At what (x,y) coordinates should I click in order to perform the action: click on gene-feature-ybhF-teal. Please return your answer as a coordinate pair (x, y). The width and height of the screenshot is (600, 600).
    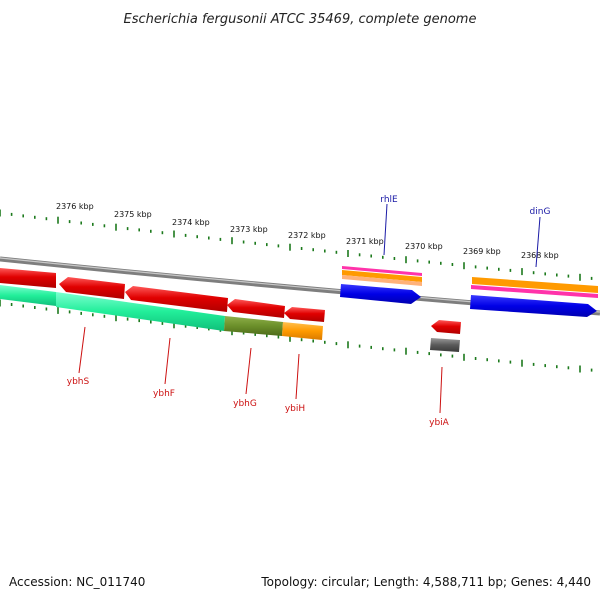
    Looking at the image, I should click on (140, 311).